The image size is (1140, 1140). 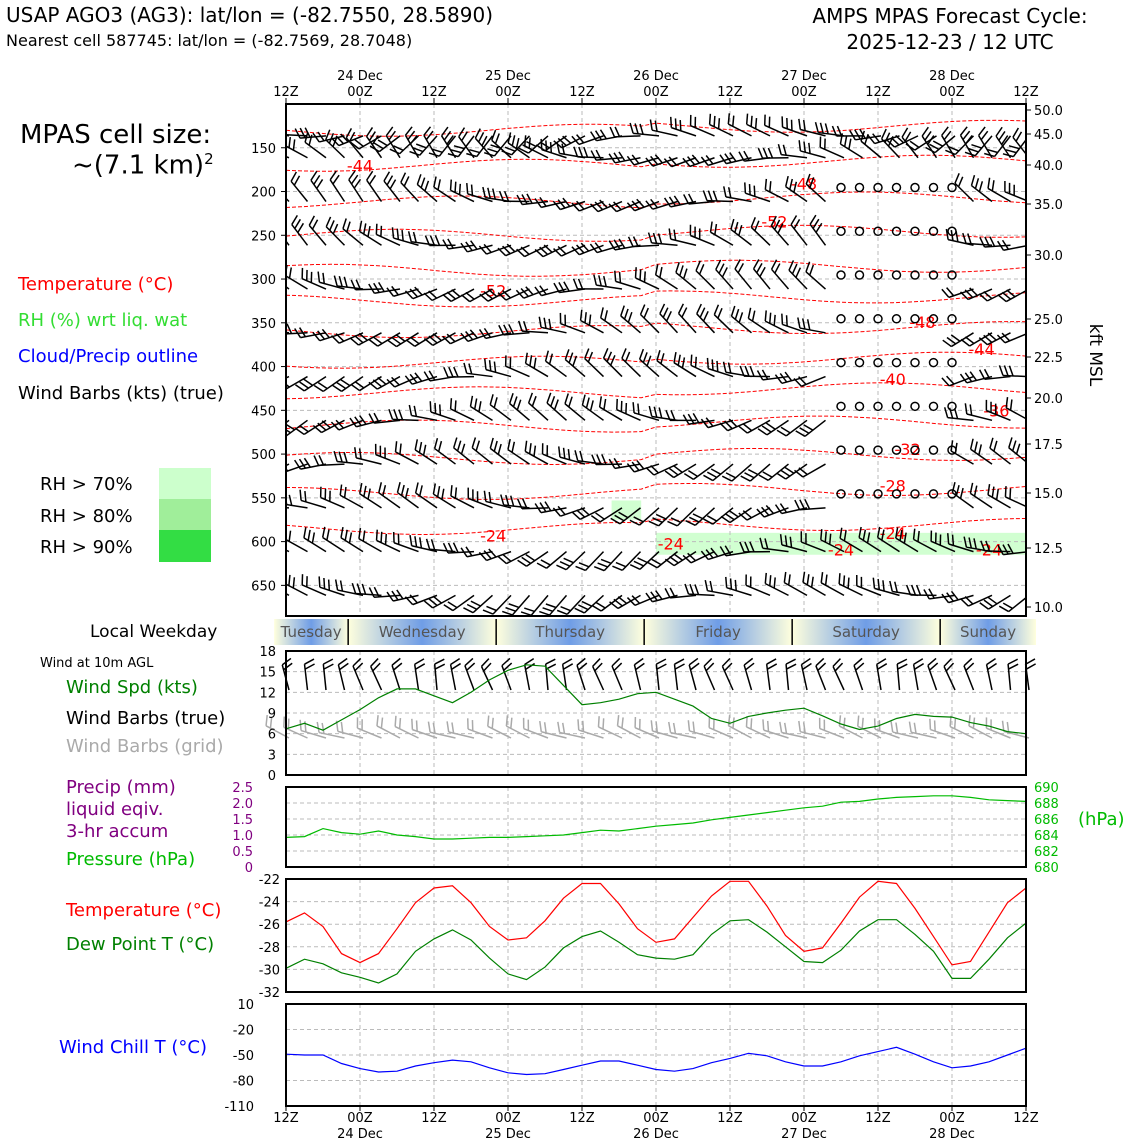 I want to click on bottom-time-tick: 12Z, so click(x=434, y=1118).